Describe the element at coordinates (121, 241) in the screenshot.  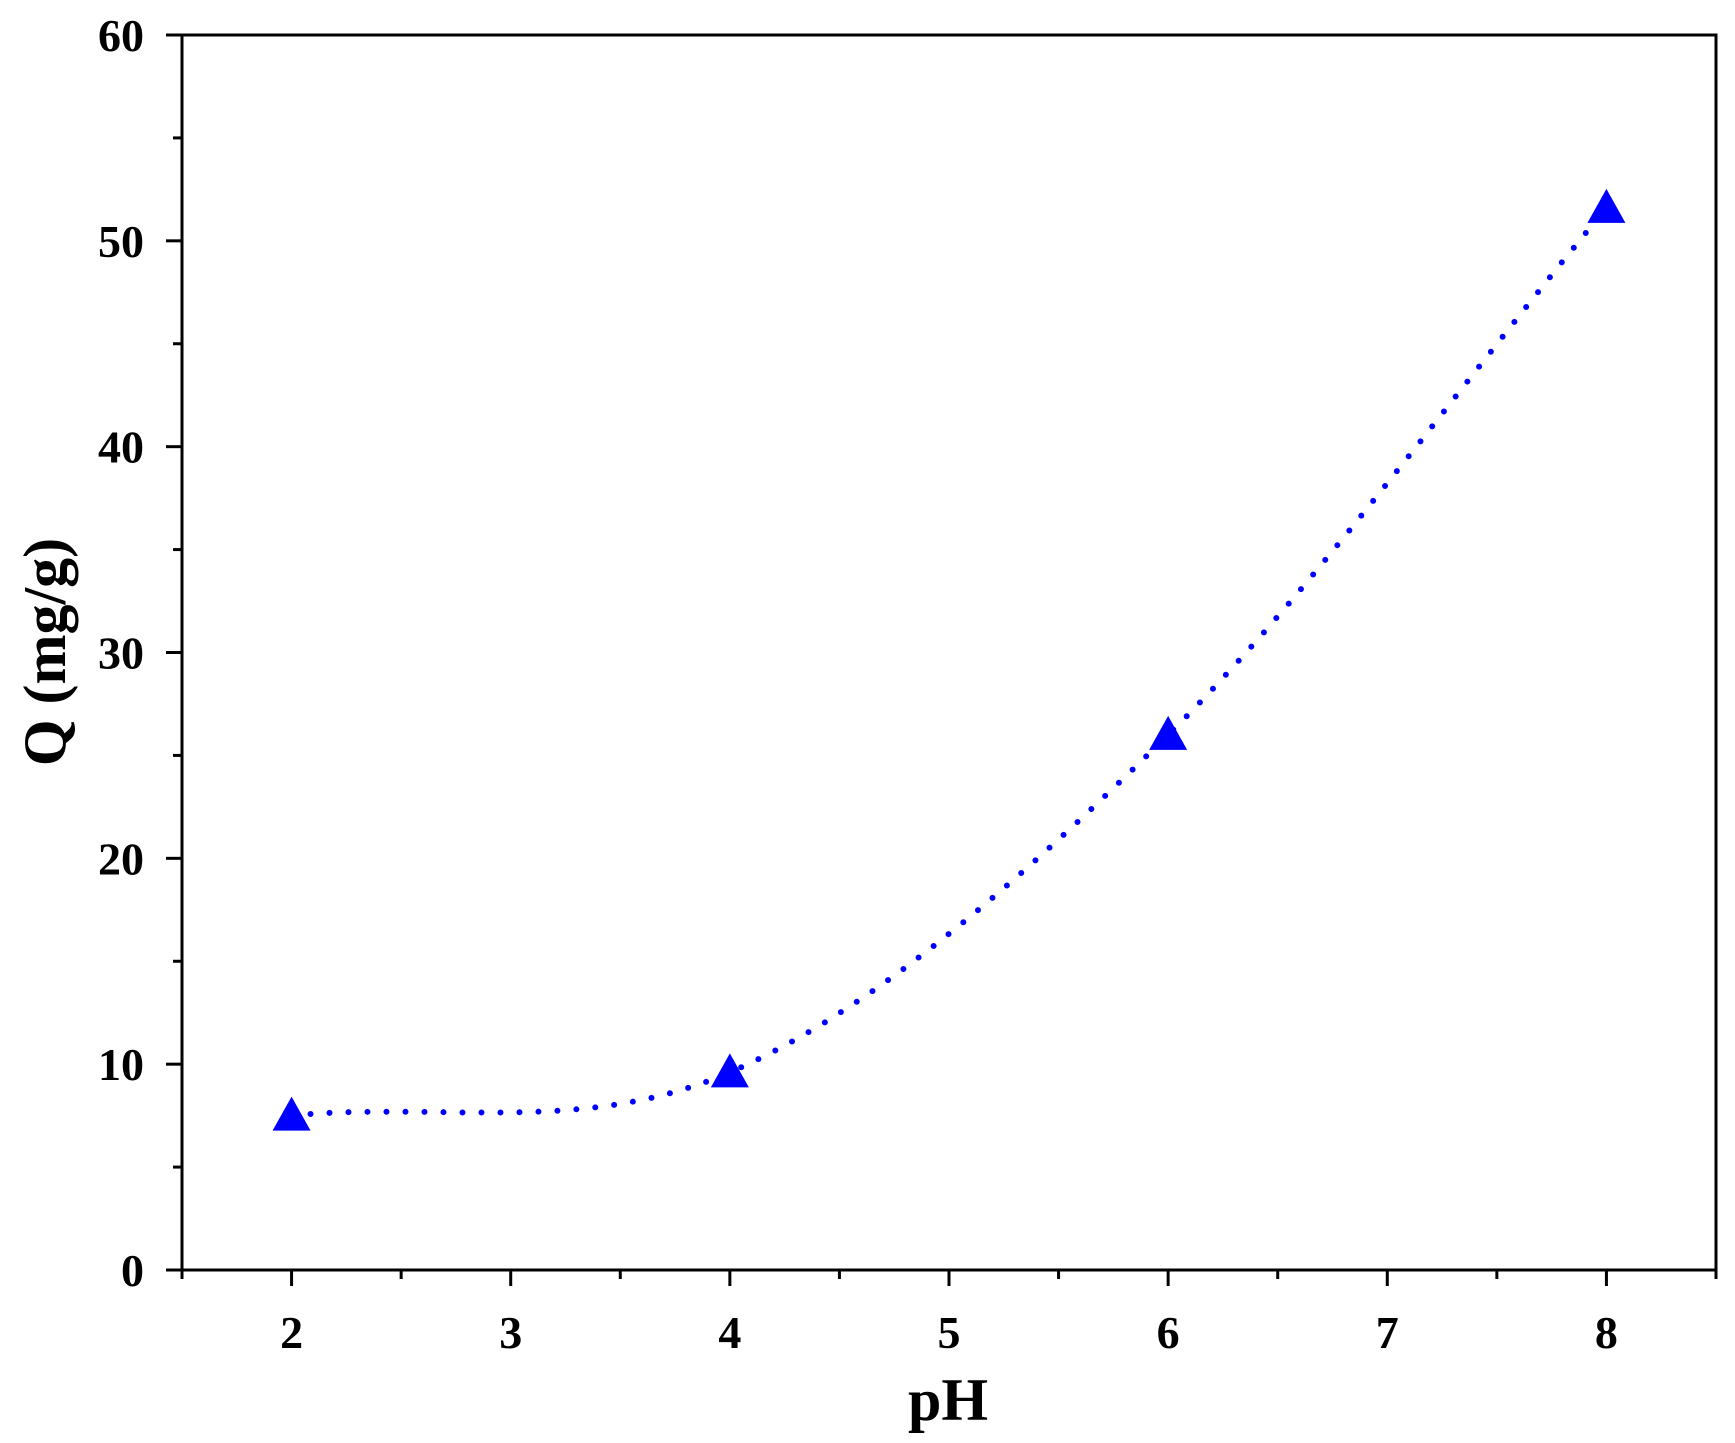
I see `y-tick-label: 50` at that location.